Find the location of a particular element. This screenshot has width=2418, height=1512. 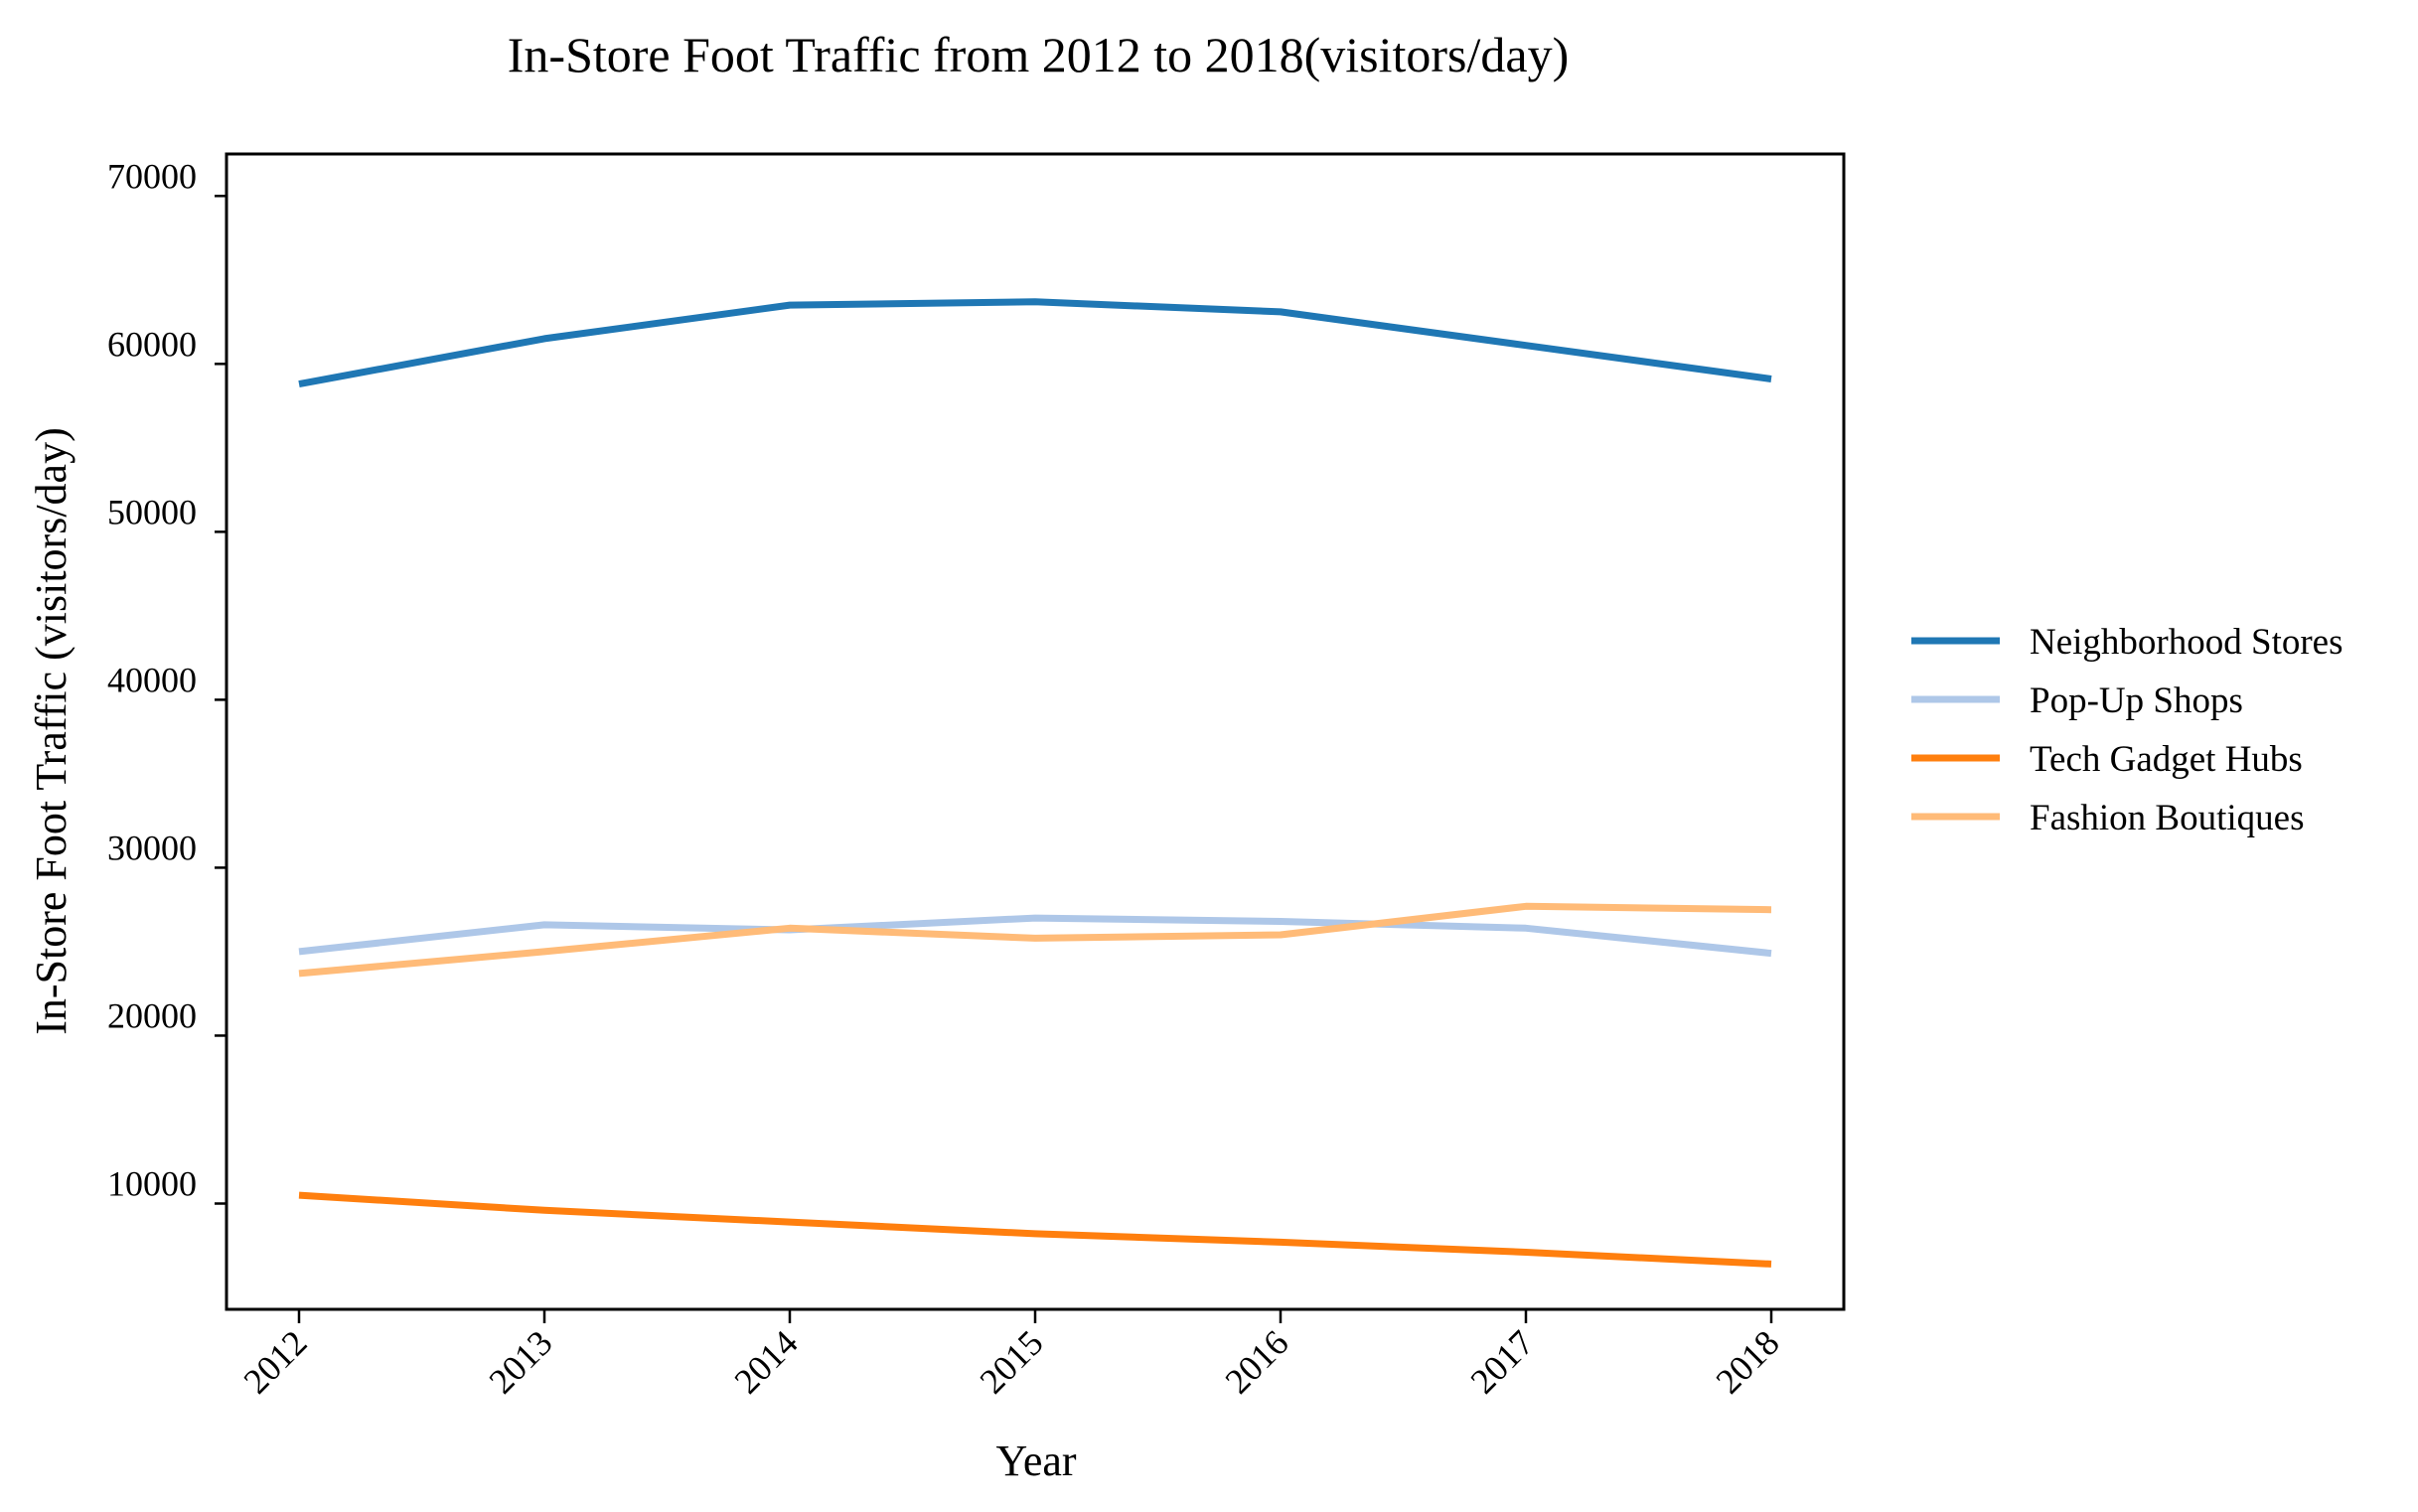

y-axis: 10000 20000 30000 40000 50000 60000 70000 is located at coordinates (167, 680).